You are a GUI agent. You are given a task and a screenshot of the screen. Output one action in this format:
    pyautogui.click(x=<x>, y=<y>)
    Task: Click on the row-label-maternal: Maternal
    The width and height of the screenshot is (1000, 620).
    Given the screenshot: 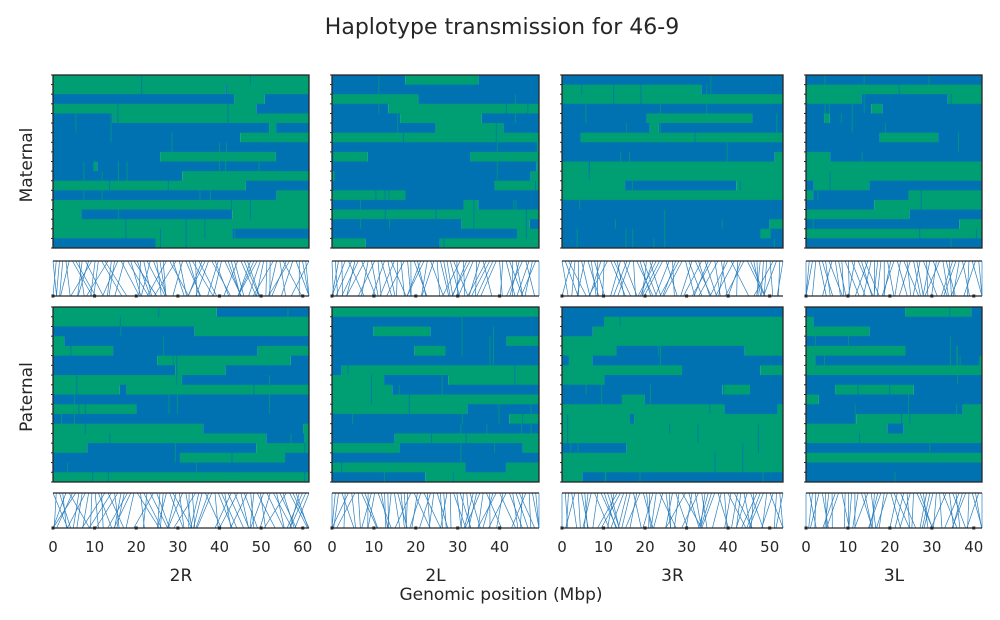 What is the action you would take?
    pyautogui.click(x=27, y=165)
    